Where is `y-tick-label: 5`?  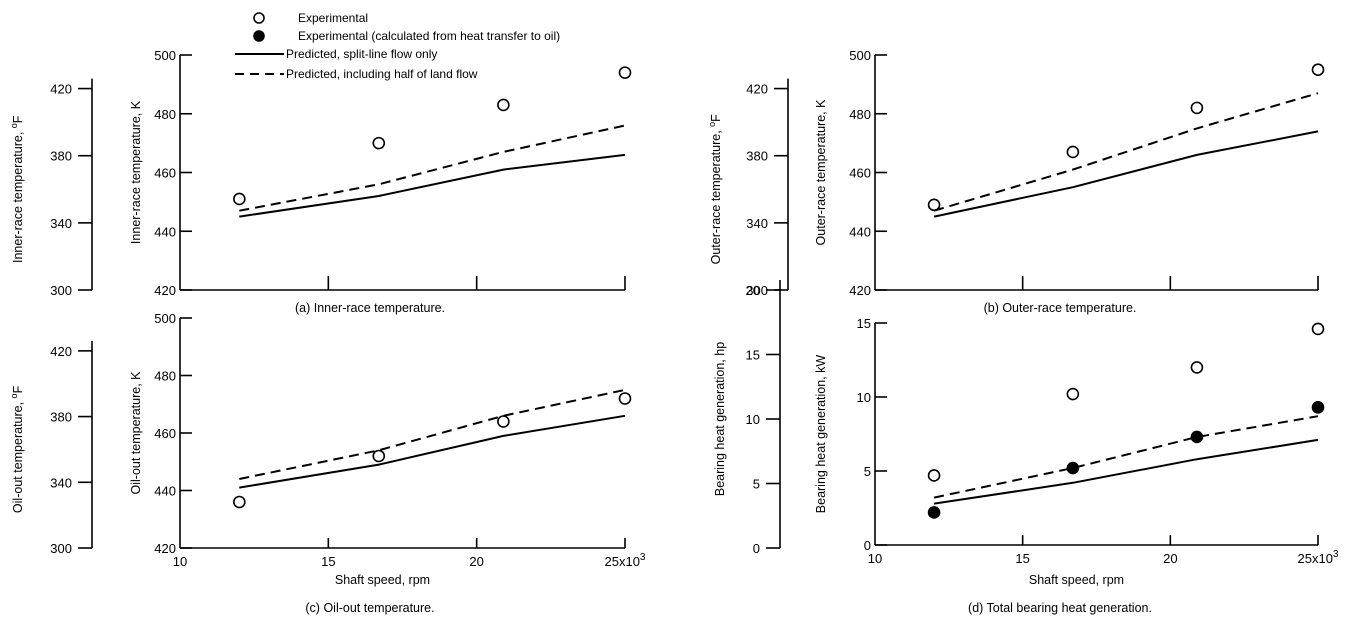
y-tick-label: 5 is located at coordinates (867, 471).